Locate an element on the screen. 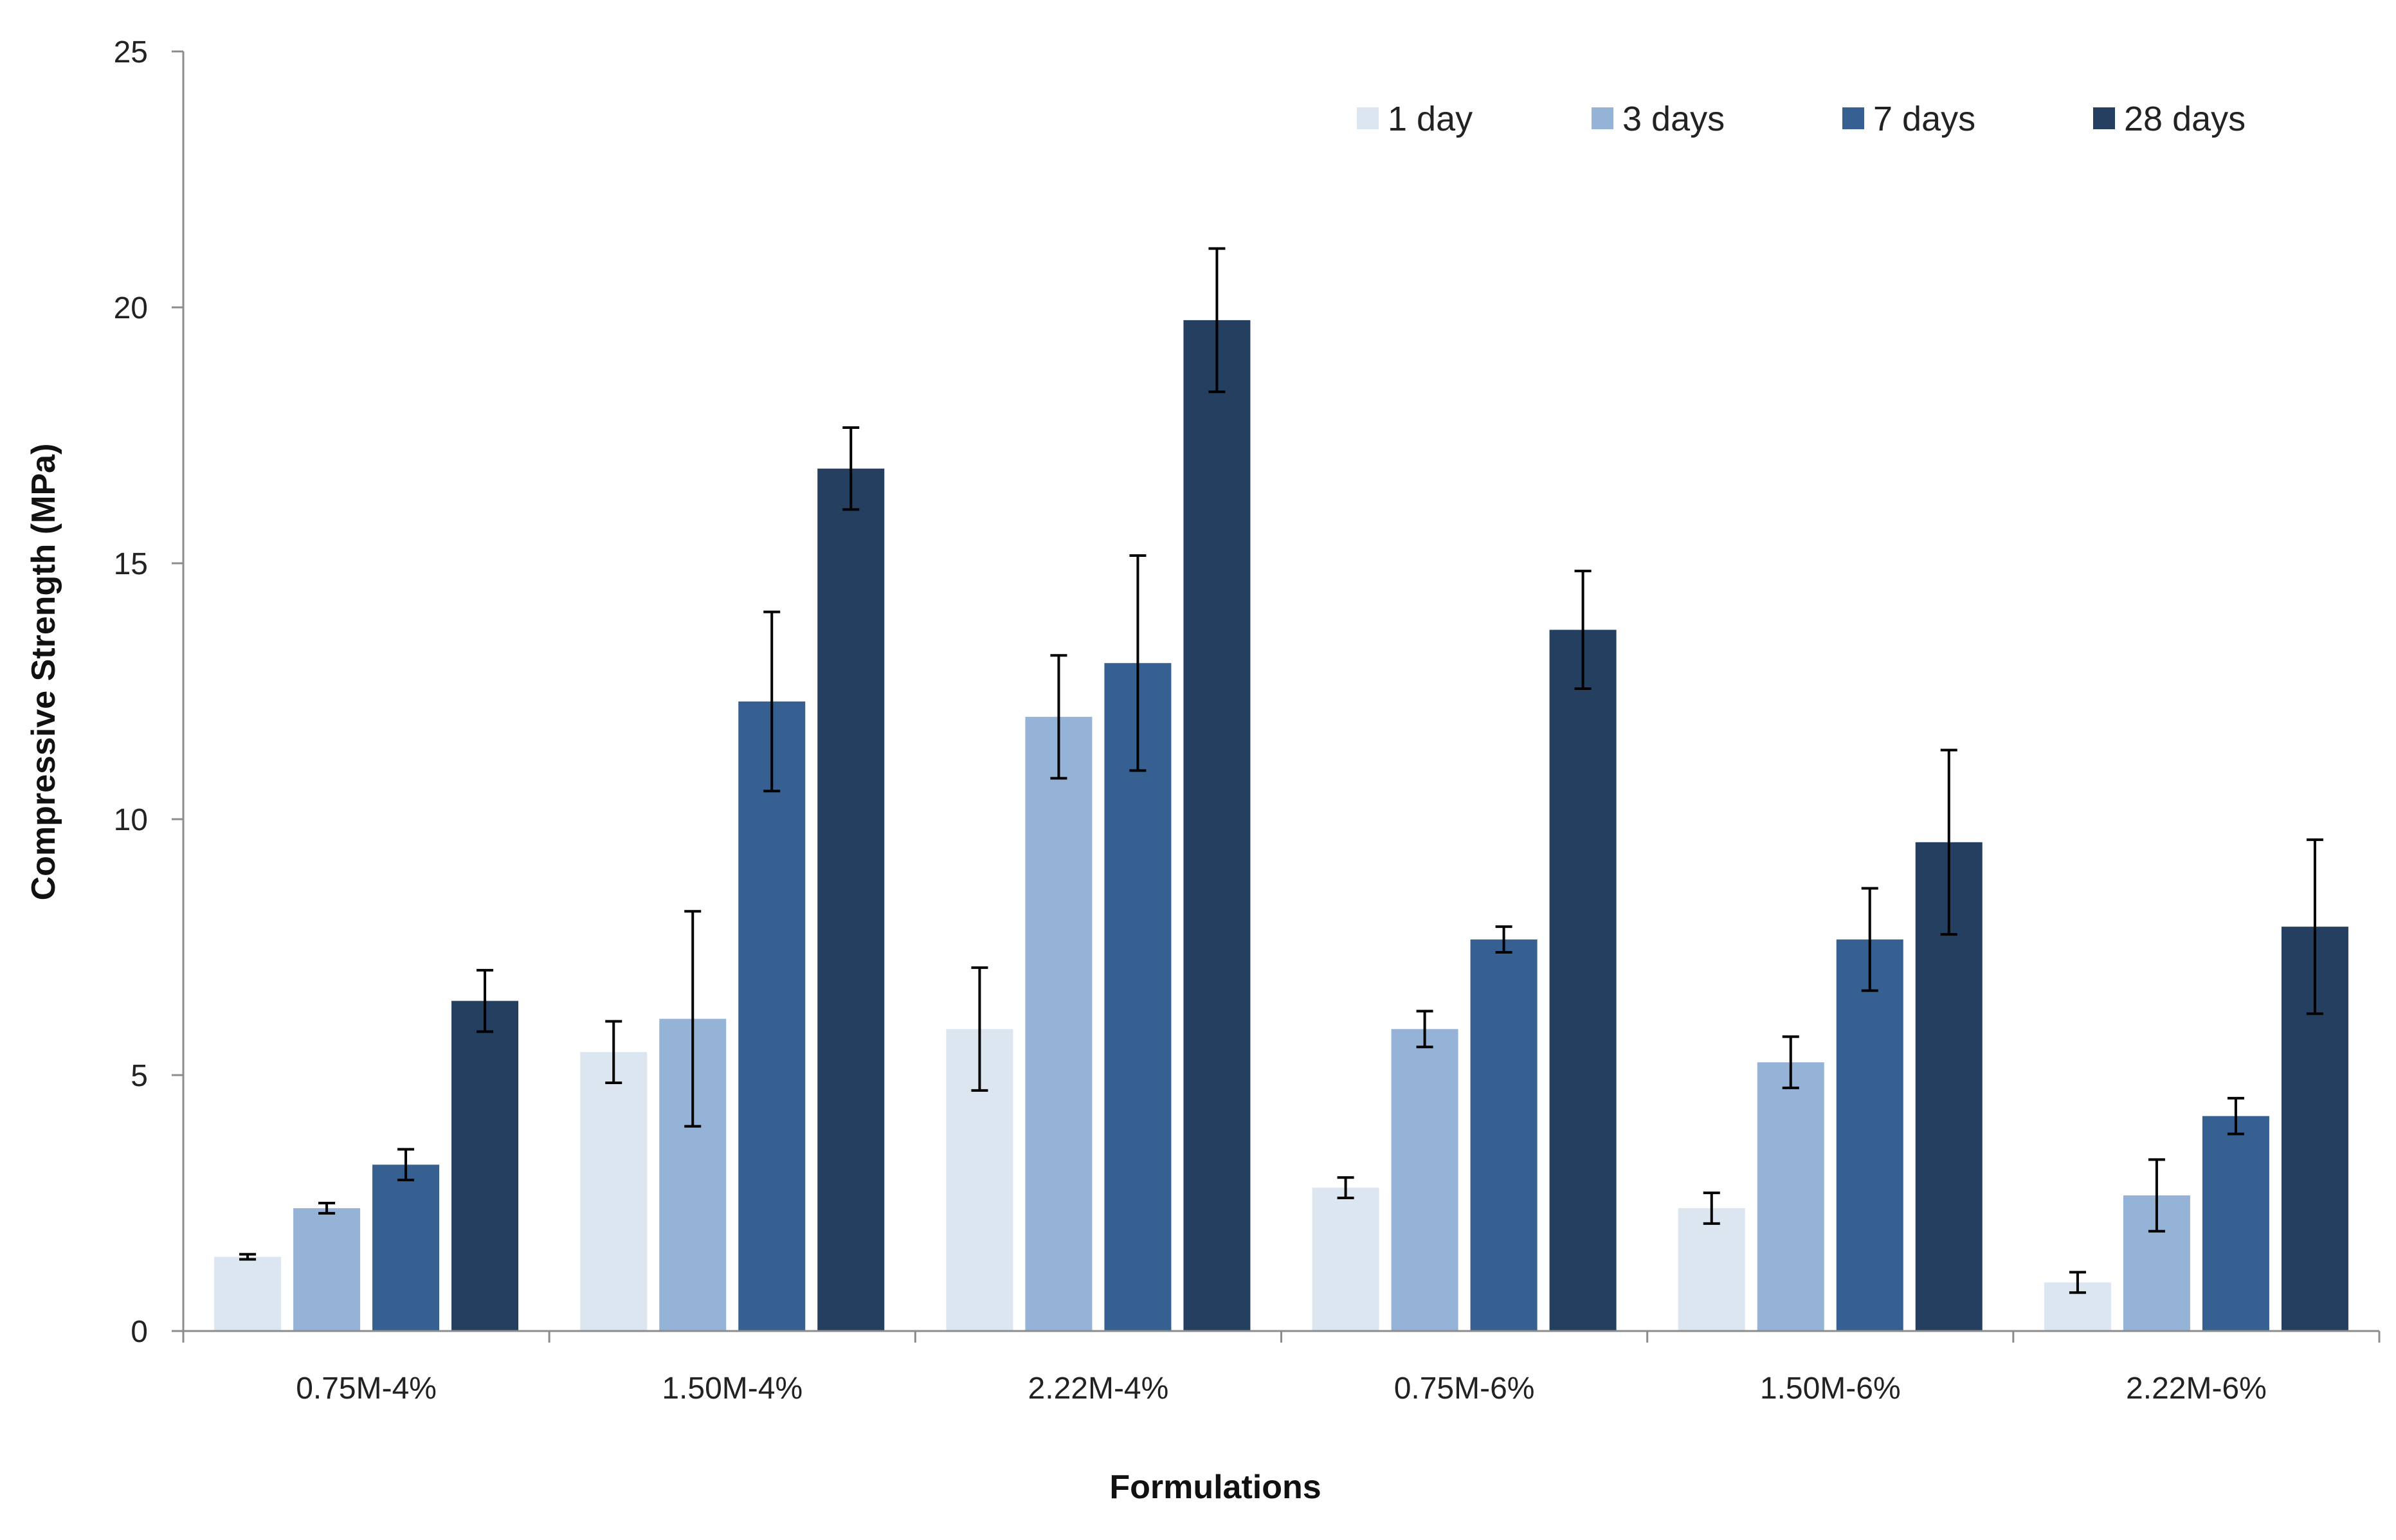  y-axis-title: Compressive Strength (MPa) is located at coordinates (43, 672).